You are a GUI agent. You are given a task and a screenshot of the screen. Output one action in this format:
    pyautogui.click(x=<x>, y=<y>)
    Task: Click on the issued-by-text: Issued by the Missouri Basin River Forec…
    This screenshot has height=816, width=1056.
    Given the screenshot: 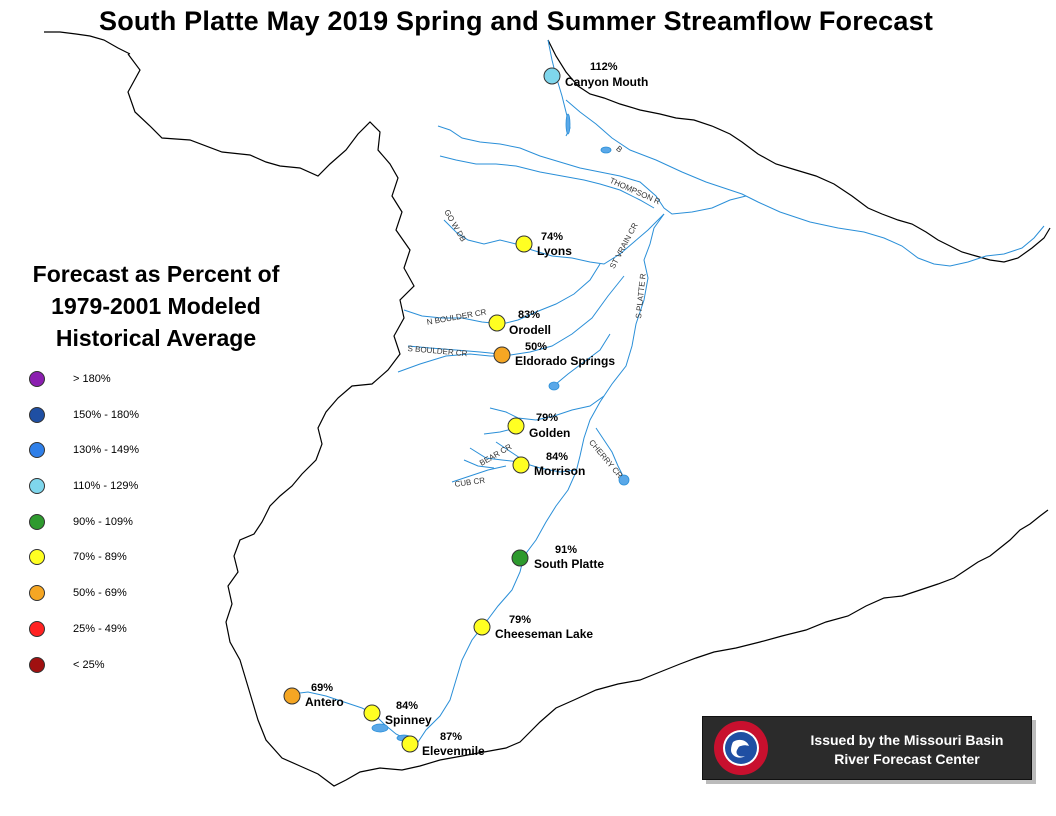 What is the action you would take?
    pyautogui.click(x=907, y=750)
    